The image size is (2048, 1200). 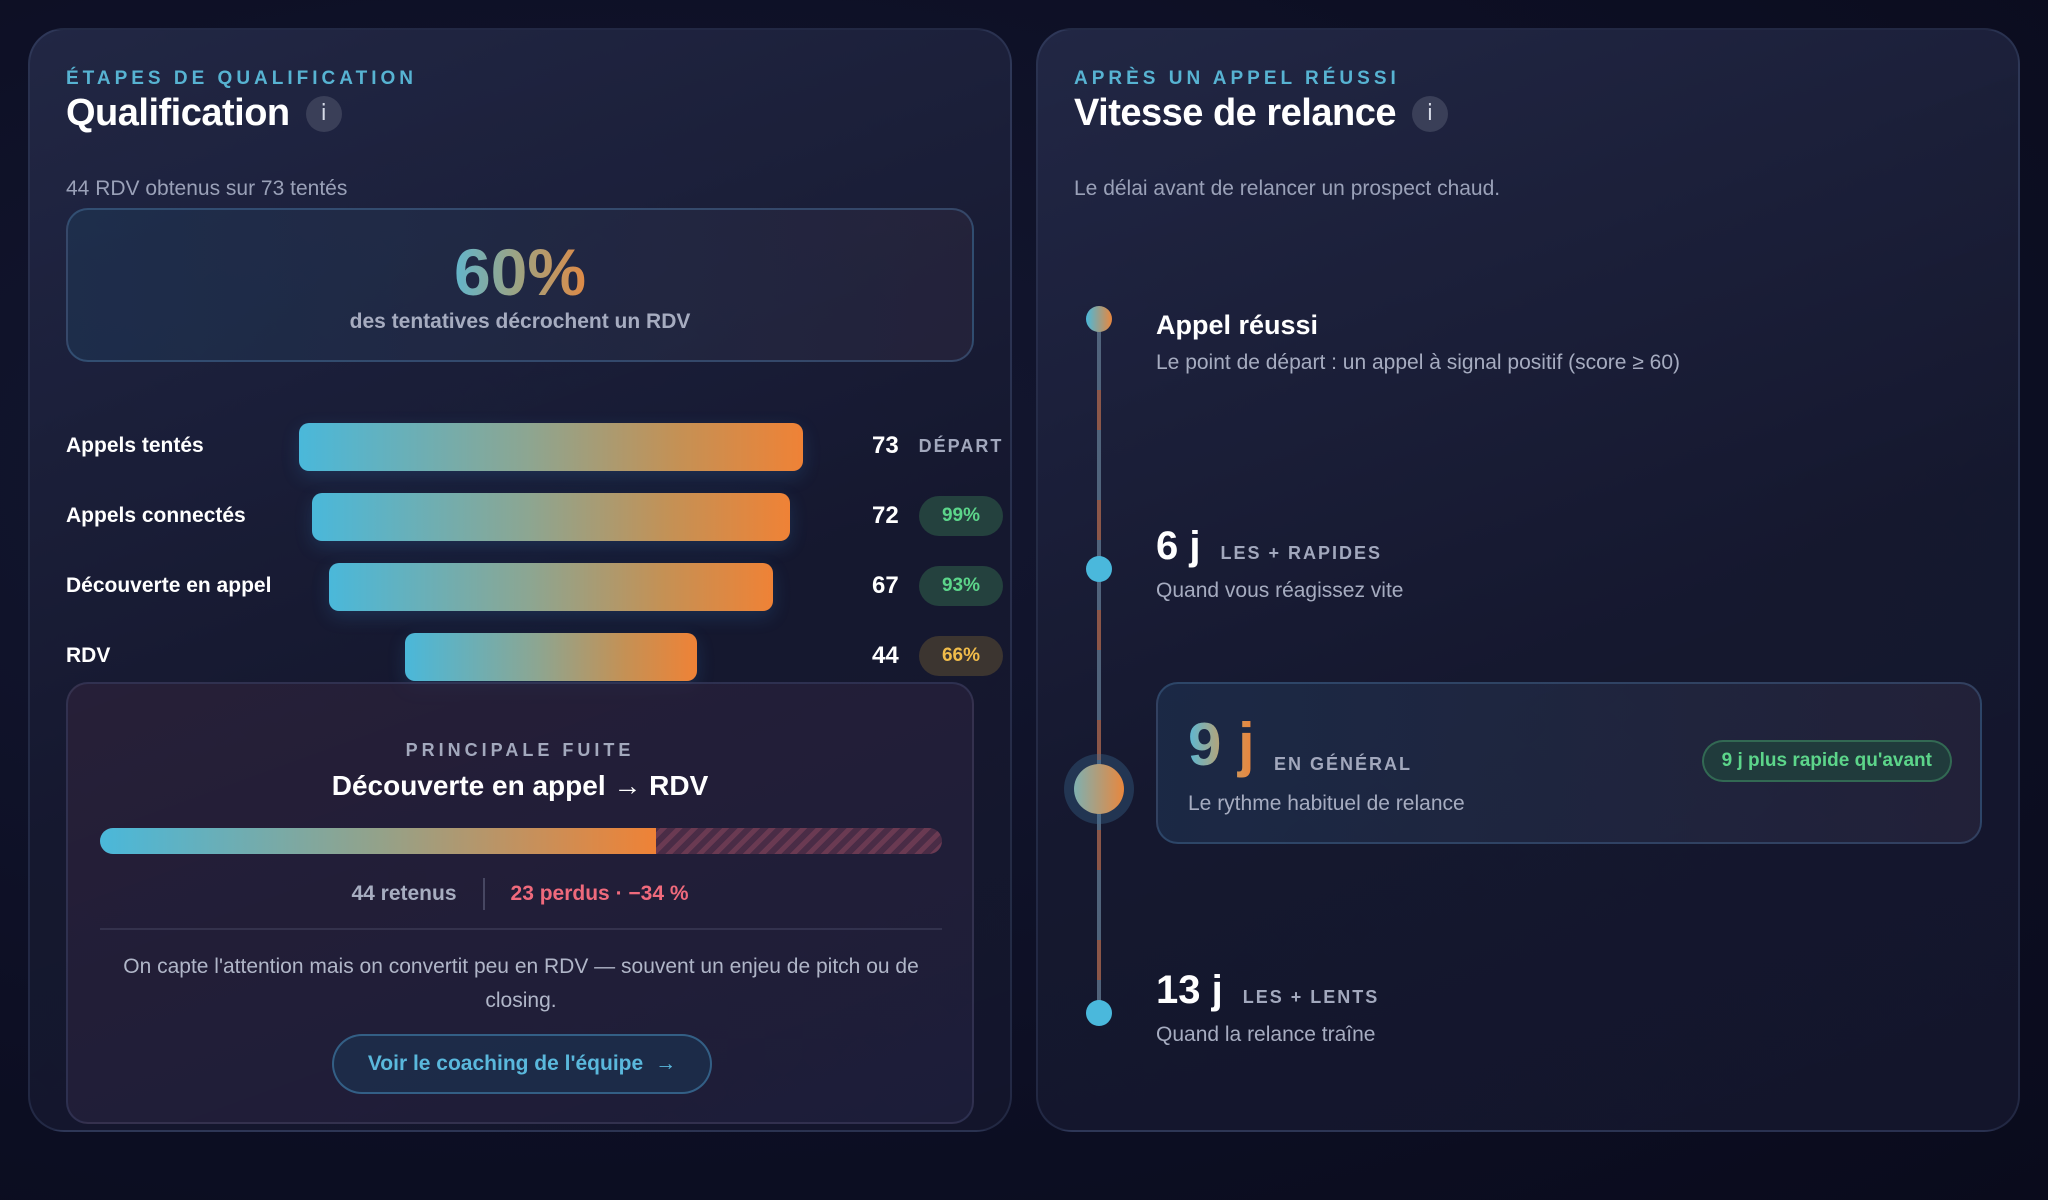 What do you see at coordinates (599, 893) in the screenshot?
I see `lost-count: 23 perdus · −34 %` at bounding box center [599, 893].